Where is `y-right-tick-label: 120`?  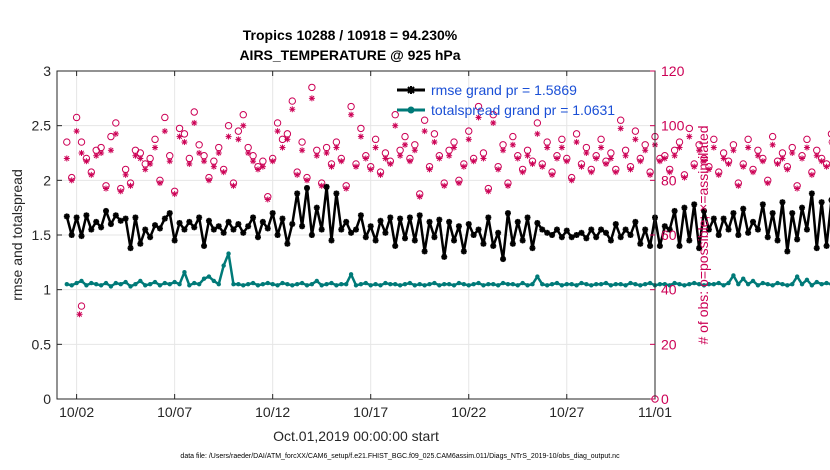
y-right-tick-label: 120 is located at coordinates (673, 71).